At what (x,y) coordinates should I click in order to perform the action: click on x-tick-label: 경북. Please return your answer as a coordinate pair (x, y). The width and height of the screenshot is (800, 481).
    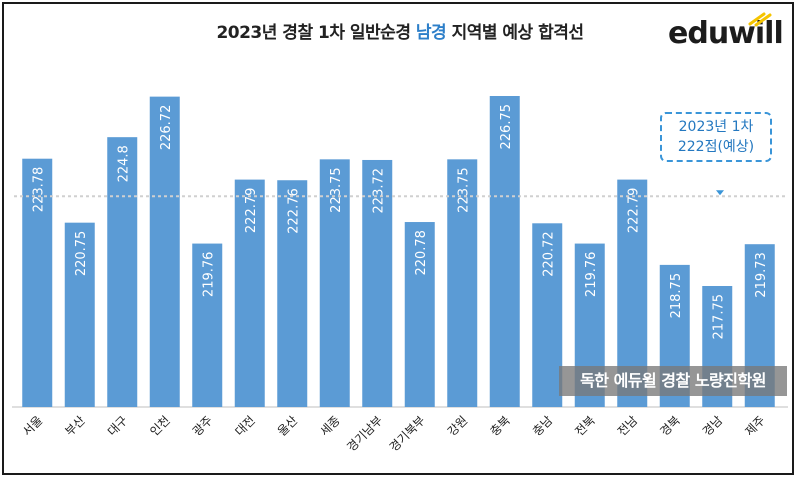
    Looking at the image, I should click on (670, 426).